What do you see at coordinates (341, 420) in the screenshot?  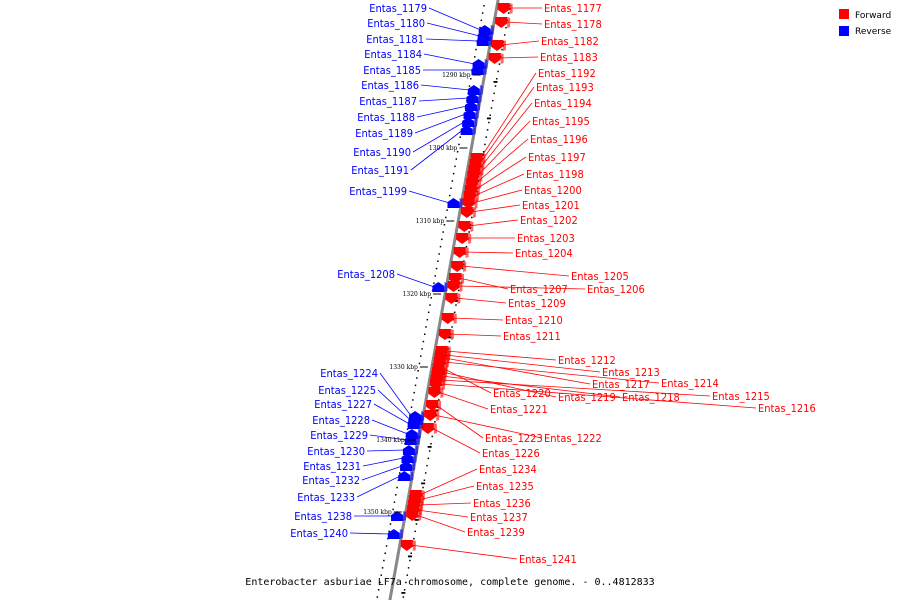 I see `gene-label-entas-1228: Entas_1228` at bounding box center [341, 420].